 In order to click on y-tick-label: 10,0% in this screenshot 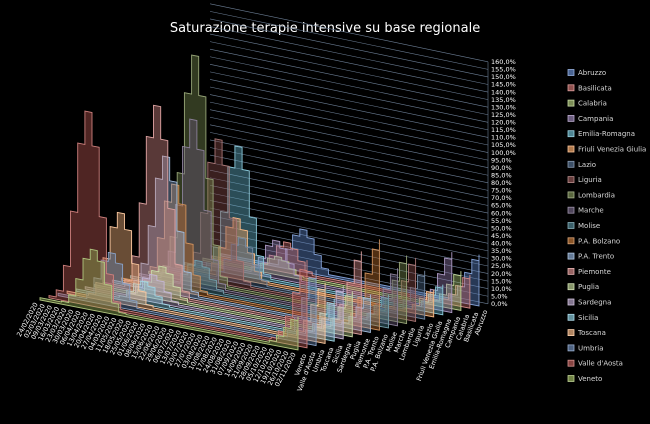, I will do `click(501, 289)`.